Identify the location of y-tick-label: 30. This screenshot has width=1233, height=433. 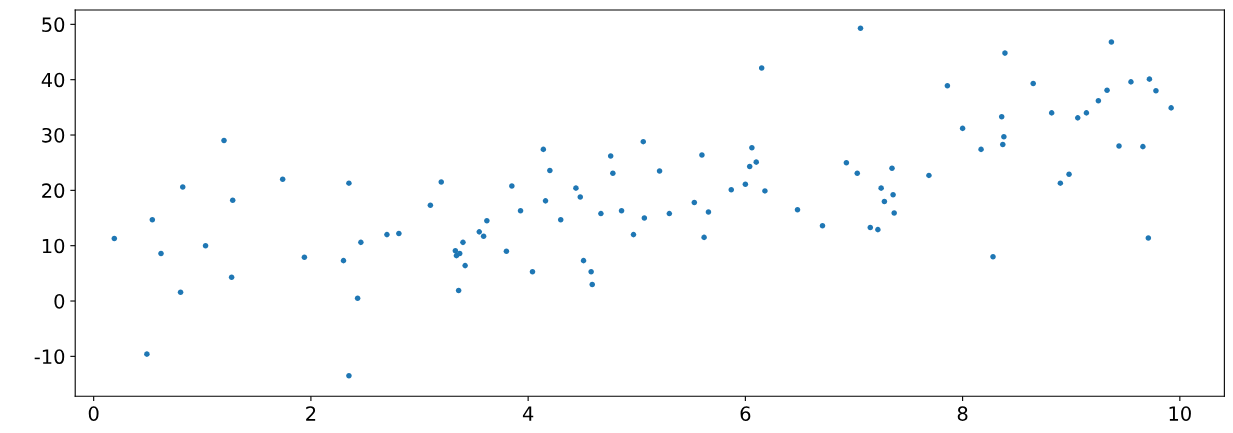
(53, 135).